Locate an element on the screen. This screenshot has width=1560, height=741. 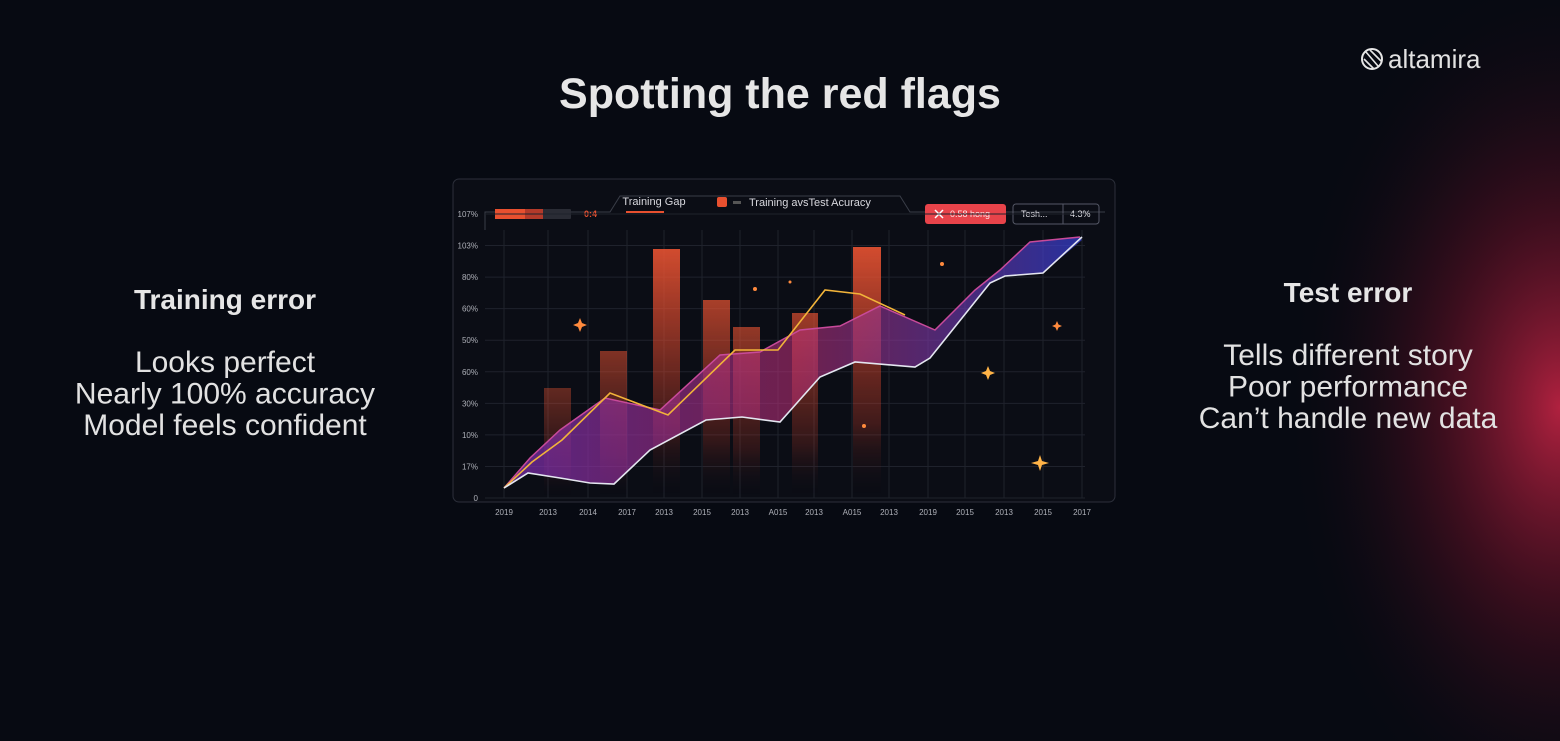
sparkles is located at coordinates (817, 366).